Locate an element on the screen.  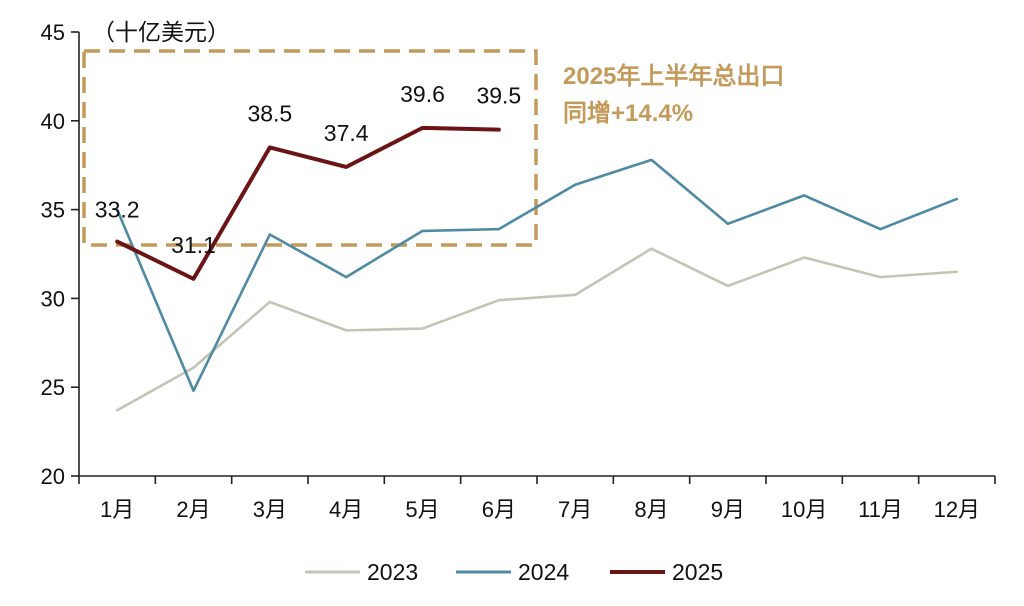
data-label-2025: 37.4 is located at coordinates (346, 133).